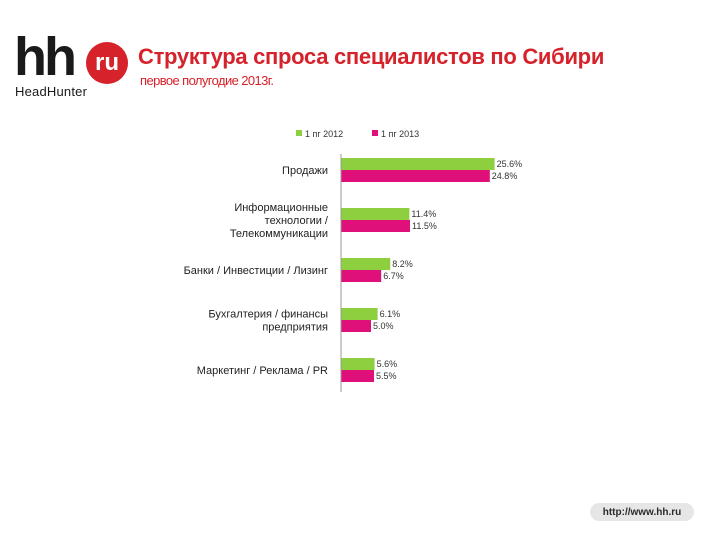 This screenshot has height=540, width=720. Describe the element at coordinates (423, 214) in the screenshot. I see `data-label-0-1: 11.4%` at that location.